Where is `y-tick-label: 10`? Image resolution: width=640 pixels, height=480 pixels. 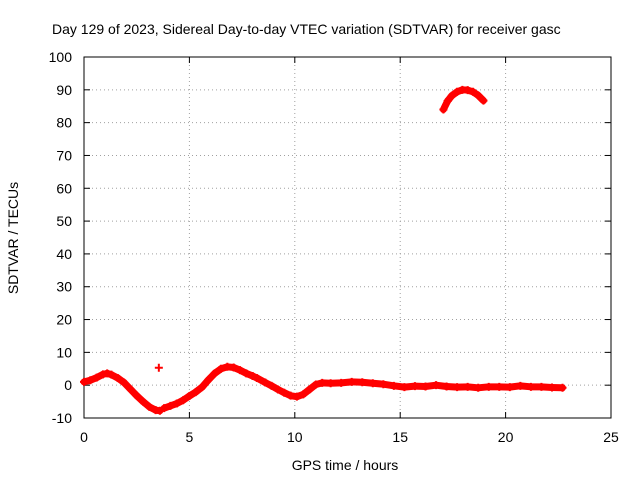 y-tick-label: 10 is located at coordinates (64, 352).